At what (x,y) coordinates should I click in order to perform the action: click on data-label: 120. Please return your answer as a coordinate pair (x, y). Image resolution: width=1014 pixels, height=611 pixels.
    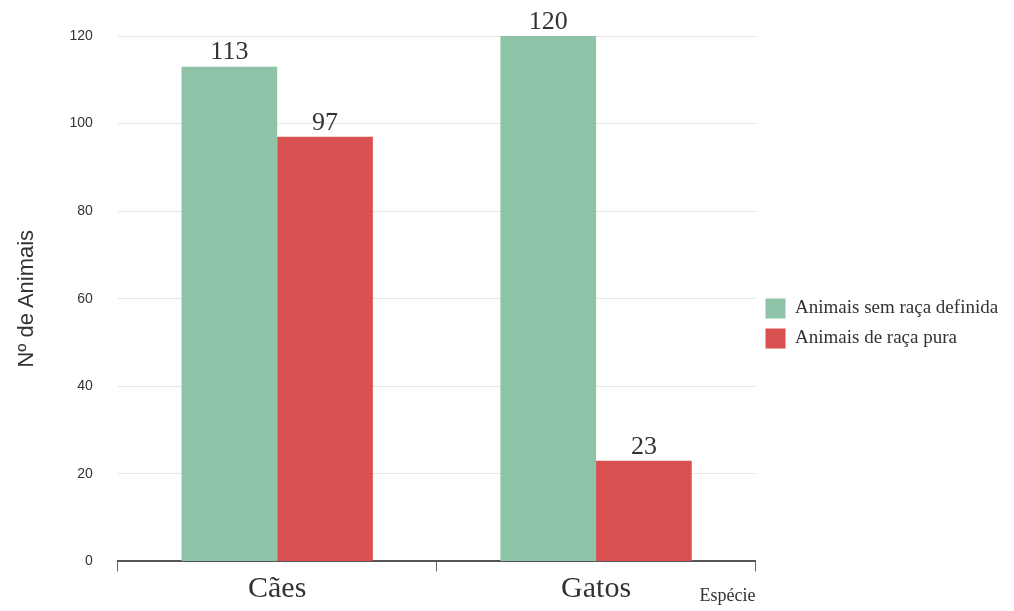
    Looking at the image, I should click on (548, 20).